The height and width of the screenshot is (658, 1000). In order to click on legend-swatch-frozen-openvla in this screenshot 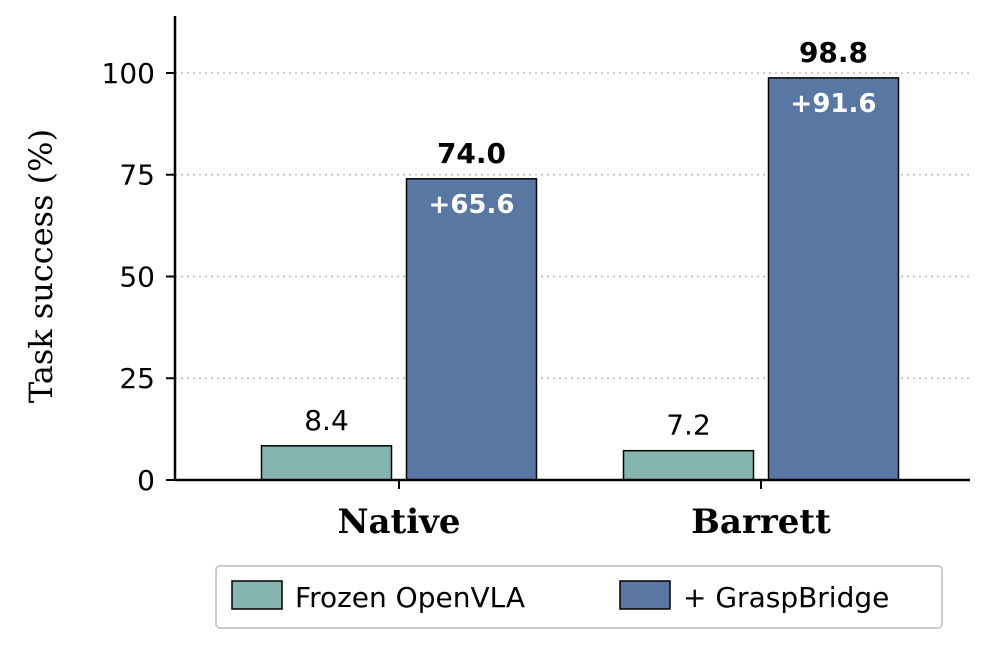, I will do `click(257, 595)`.